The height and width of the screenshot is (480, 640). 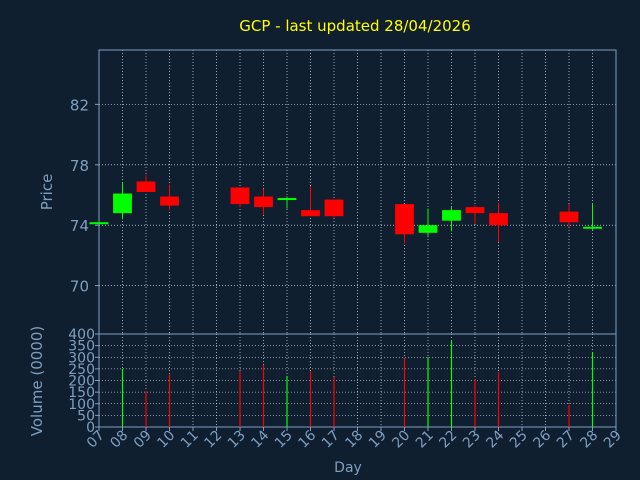 I want to click on volume-tick-label: 250, so click(x=81, y=370).